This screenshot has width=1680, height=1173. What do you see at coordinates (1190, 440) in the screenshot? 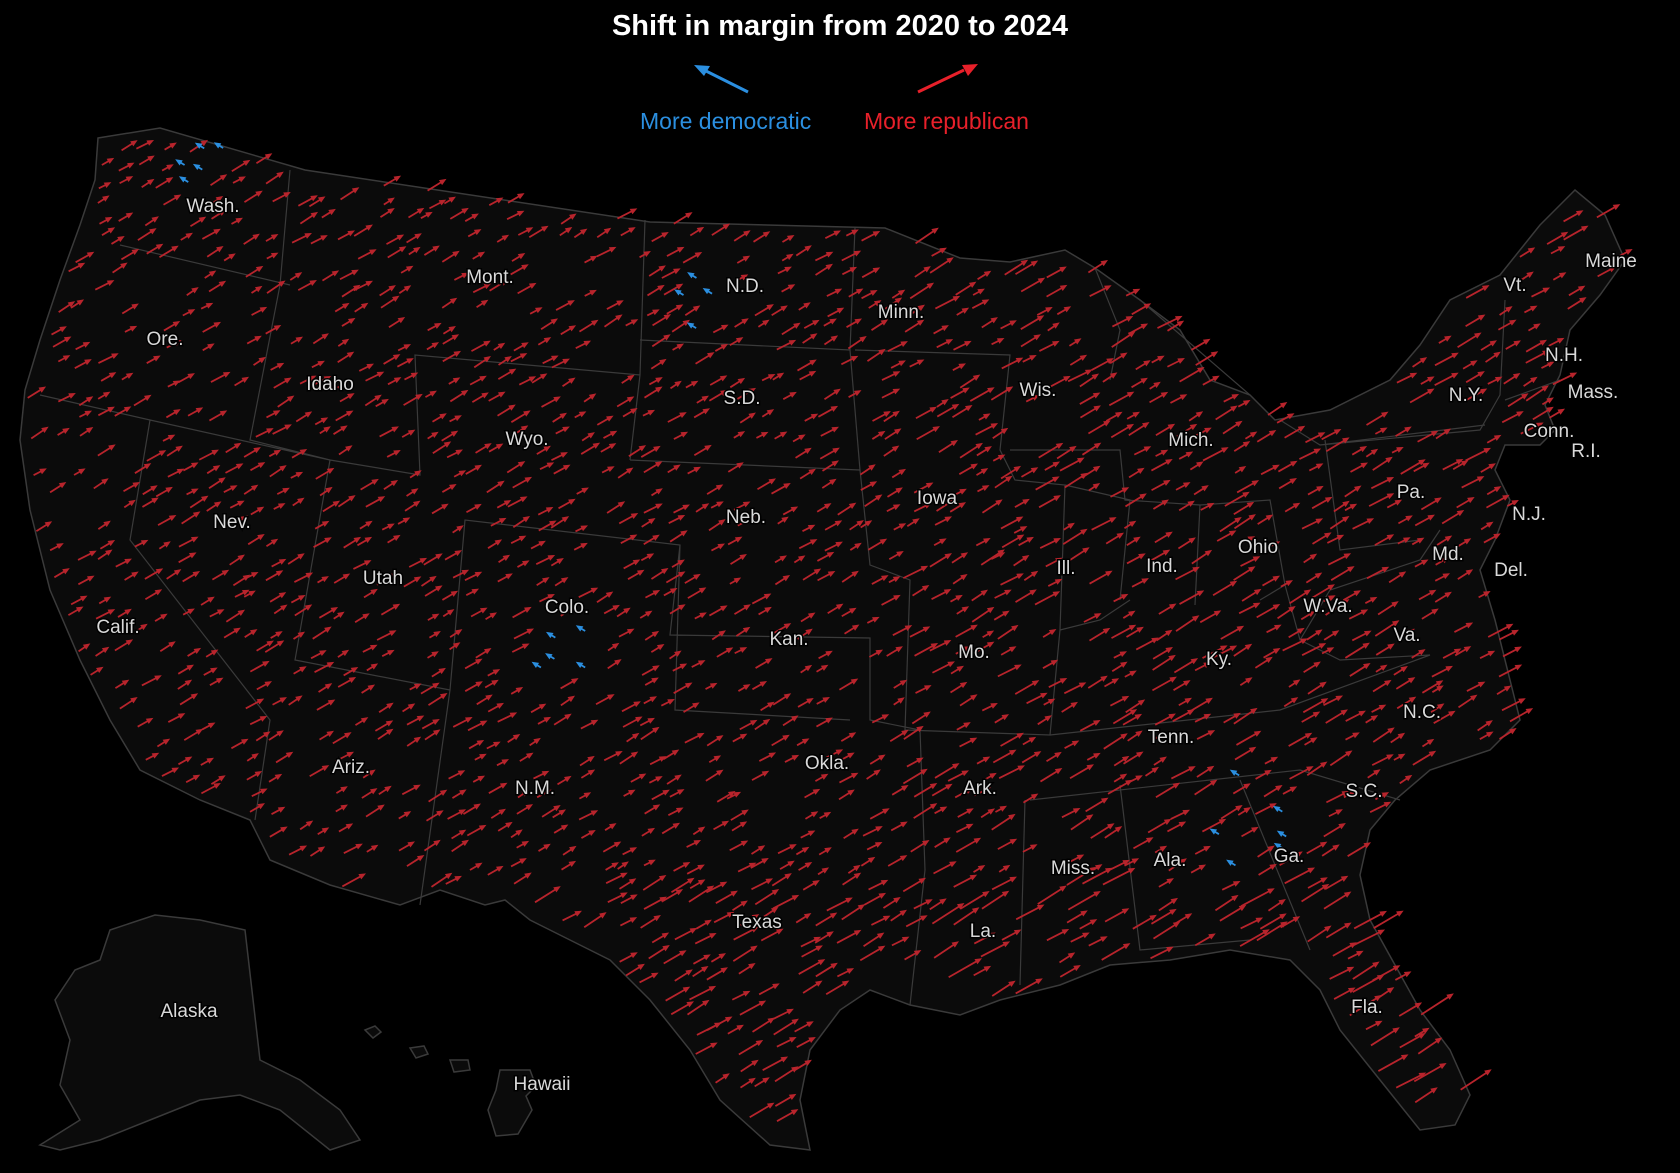
I see `state-label: Mich.` at bounding box center [1190, 440].